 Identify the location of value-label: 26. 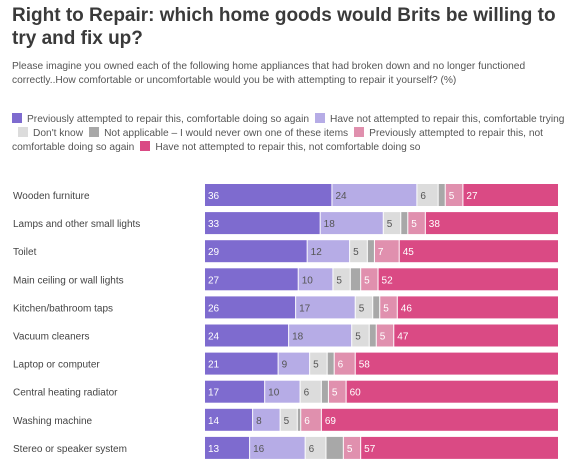
(214, 308).